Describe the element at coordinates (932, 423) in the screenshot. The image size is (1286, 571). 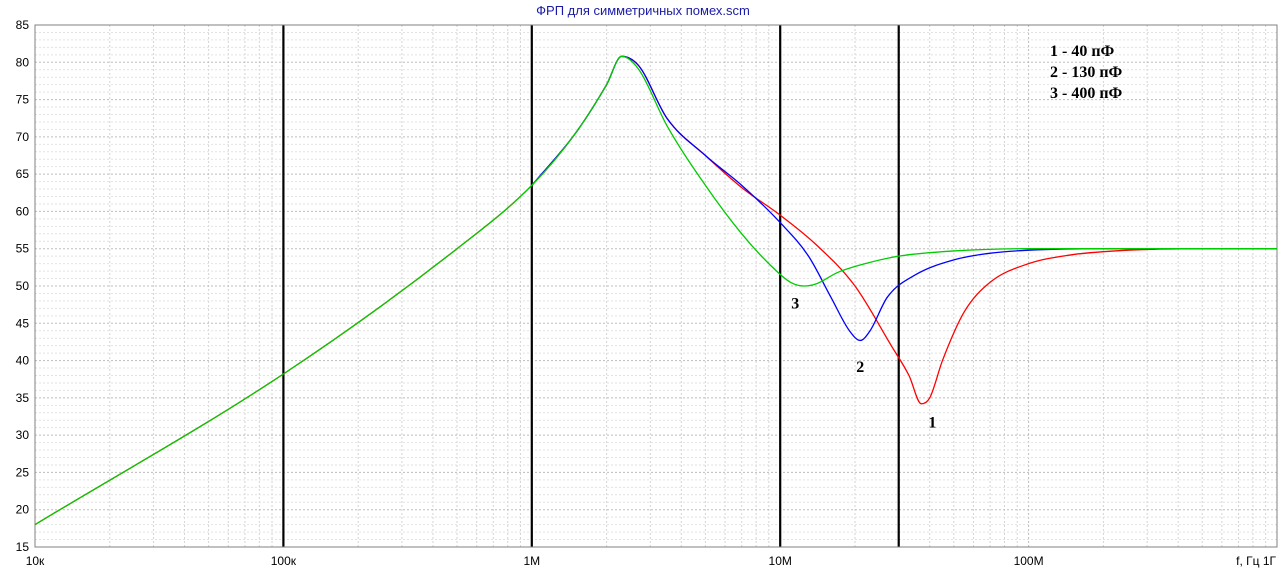
I see `curve-label-1: 1` at that location.